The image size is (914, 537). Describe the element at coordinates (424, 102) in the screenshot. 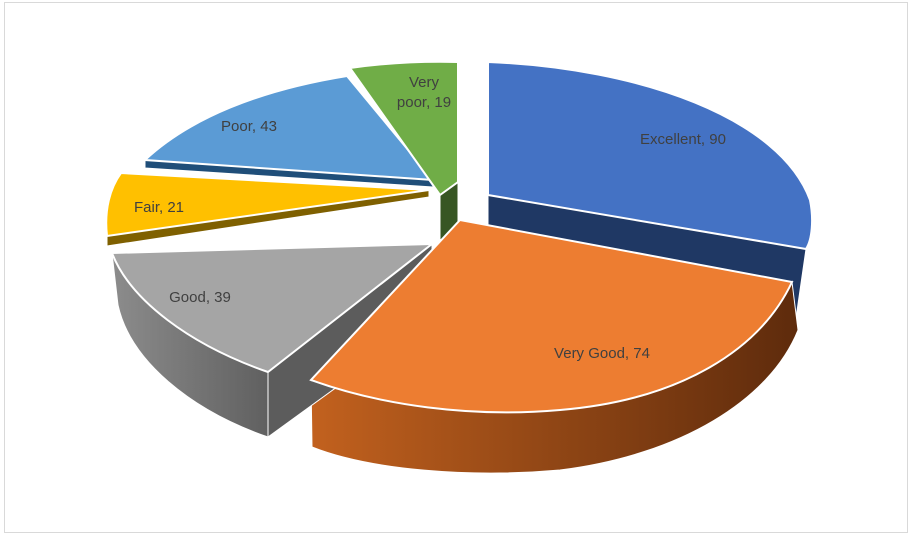

I see `label-very-poor-line2: poor, 19` at that location.